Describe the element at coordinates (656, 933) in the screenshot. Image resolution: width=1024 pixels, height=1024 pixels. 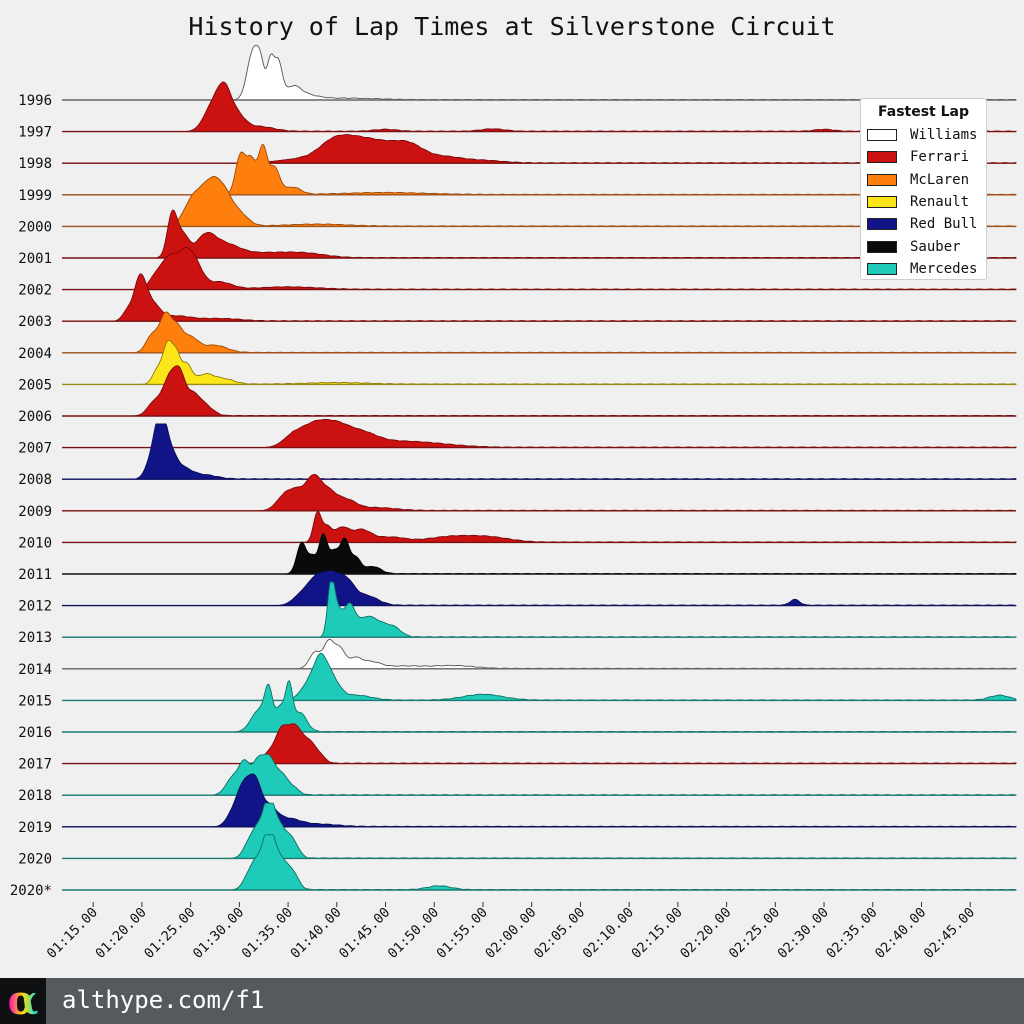
I see `x-tick-label: 02:15.00` at that location.